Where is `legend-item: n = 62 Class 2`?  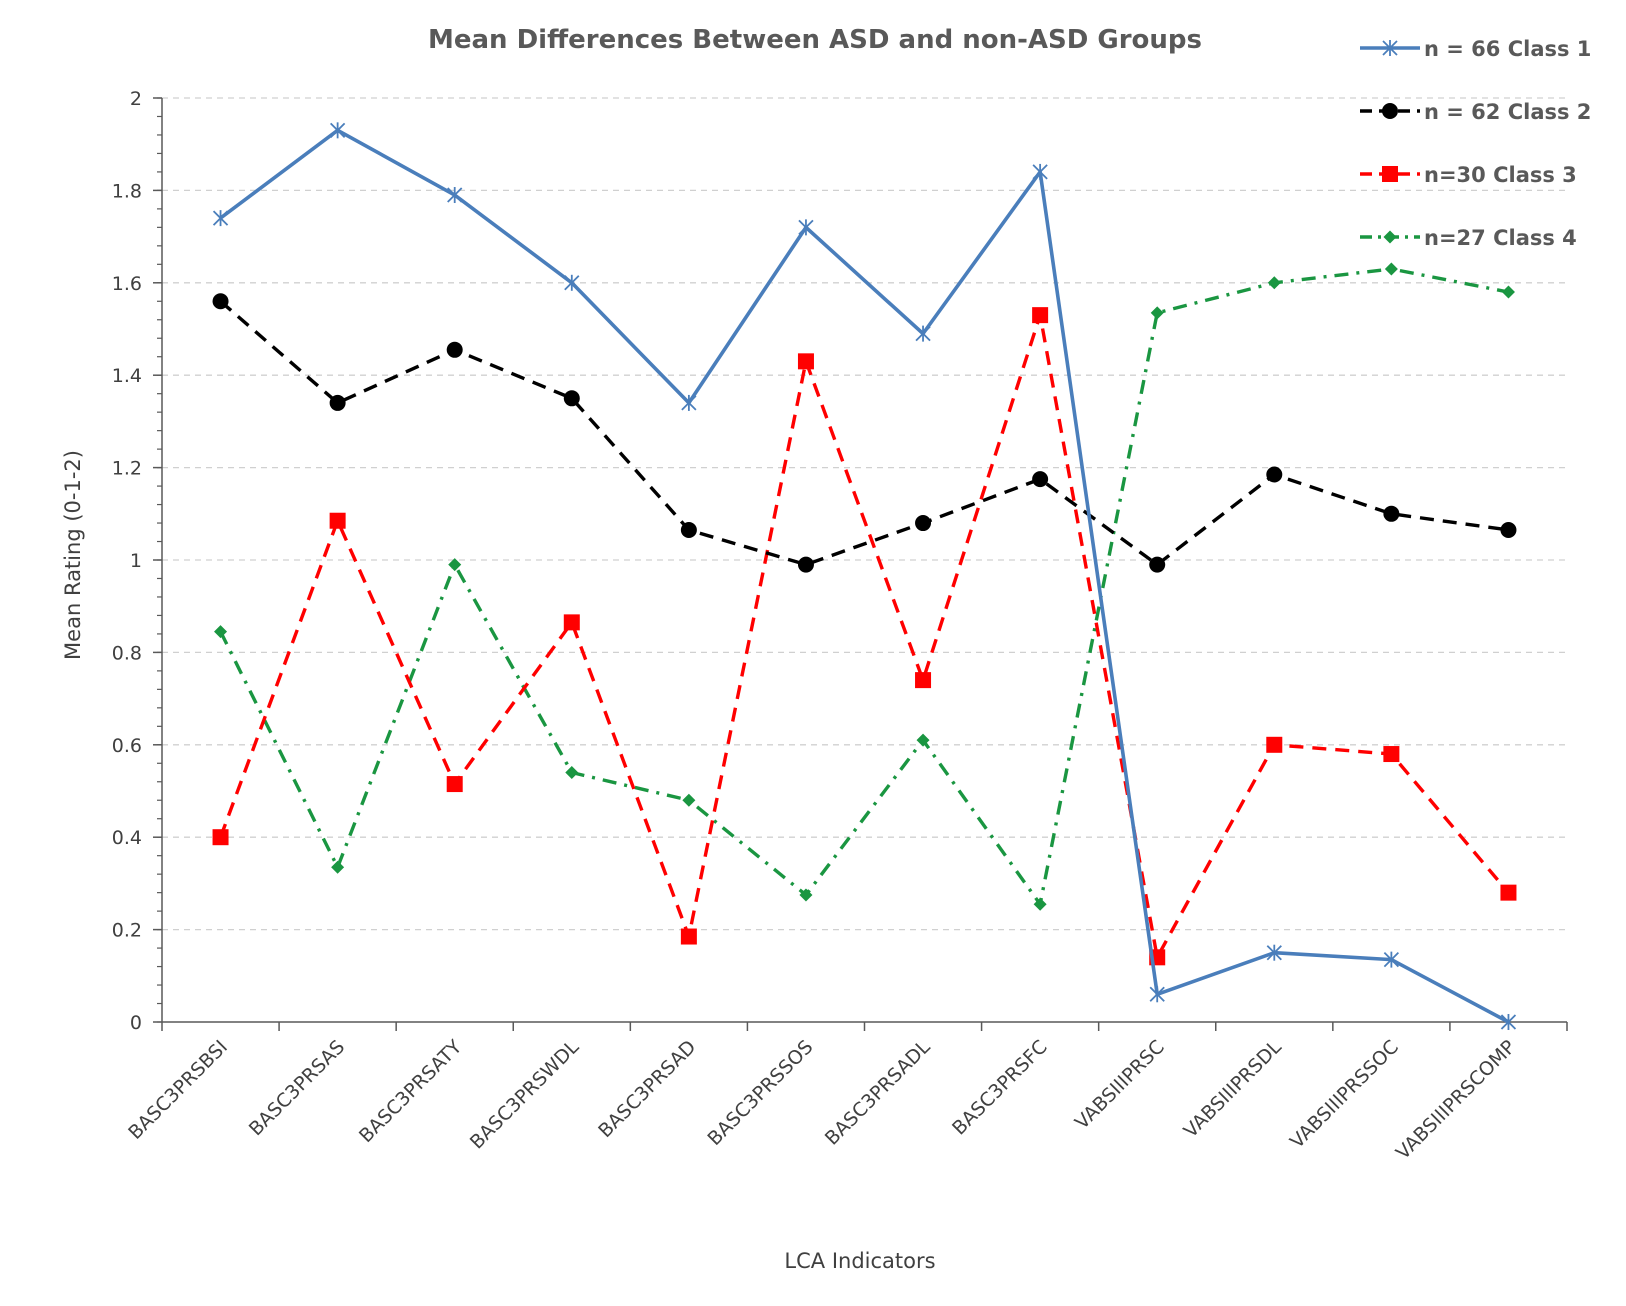 legend-item: n = 62 Class 2 is located at coordinates (1475, 112).